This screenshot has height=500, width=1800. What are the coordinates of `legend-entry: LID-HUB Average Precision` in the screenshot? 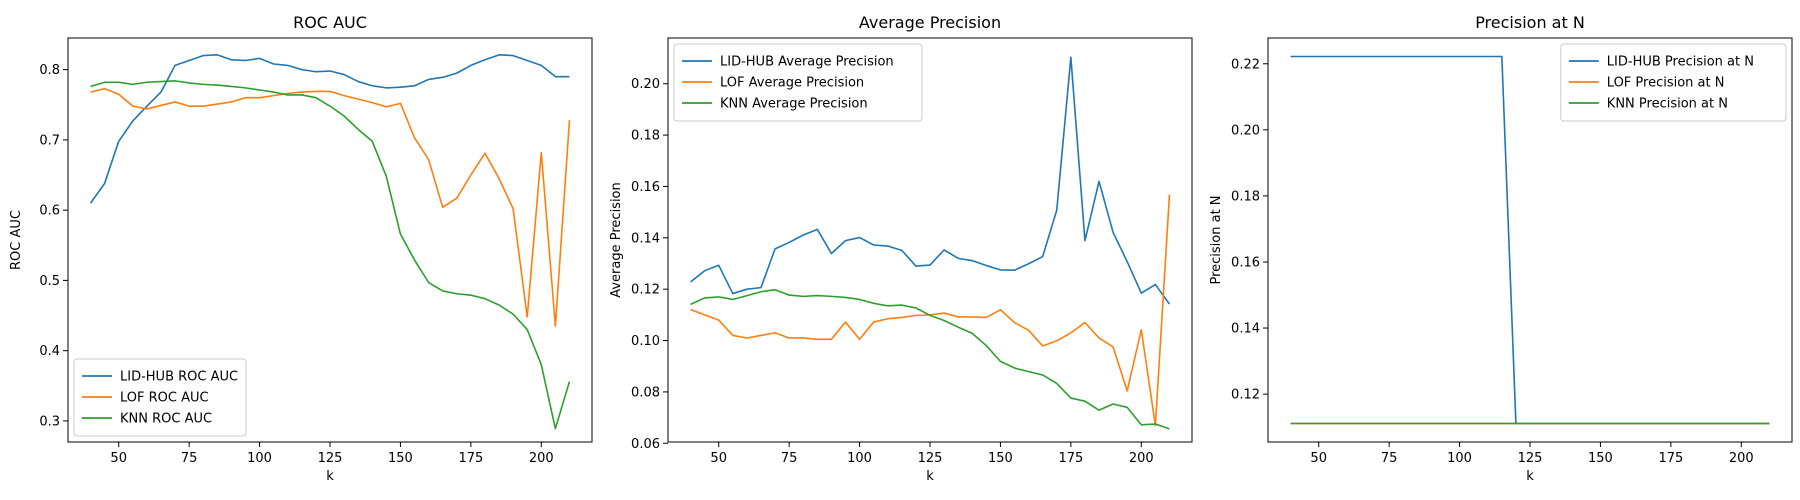 It's located at (807, 62).